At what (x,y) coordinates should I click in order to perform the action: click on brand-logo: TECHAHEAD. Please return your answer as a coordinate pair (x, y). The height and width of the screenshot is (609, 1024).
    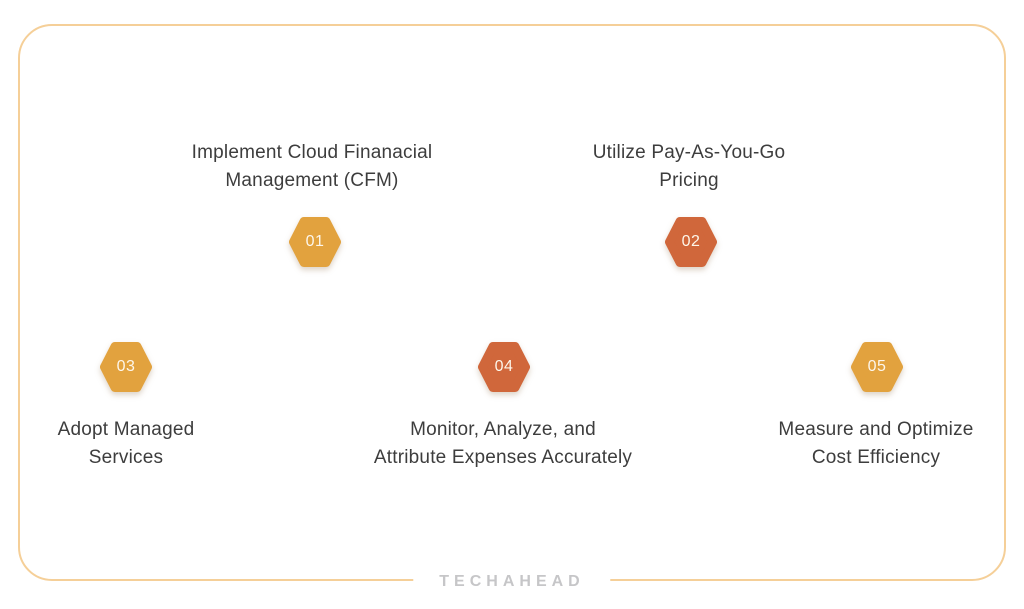
    Looking at the image, I should click on (512, 582).